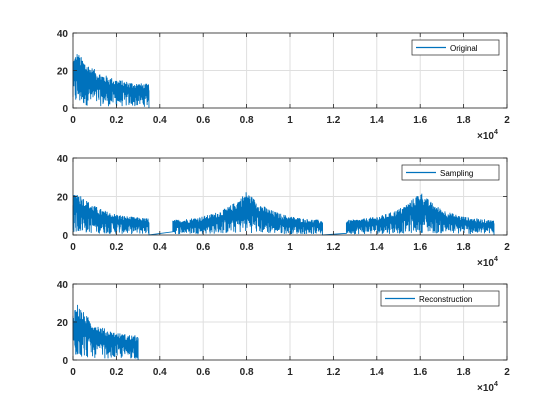 The height and width of the screenshot is (420, 560). I want to click on legend: Original, so click(455, 47).